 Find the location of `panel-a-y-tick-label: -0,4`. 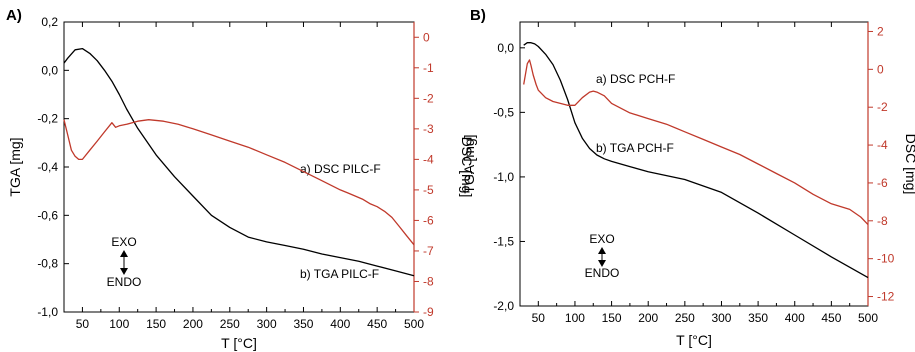

panel-a-y-tick-label: -0,4 is located at coordinates (47, 167).